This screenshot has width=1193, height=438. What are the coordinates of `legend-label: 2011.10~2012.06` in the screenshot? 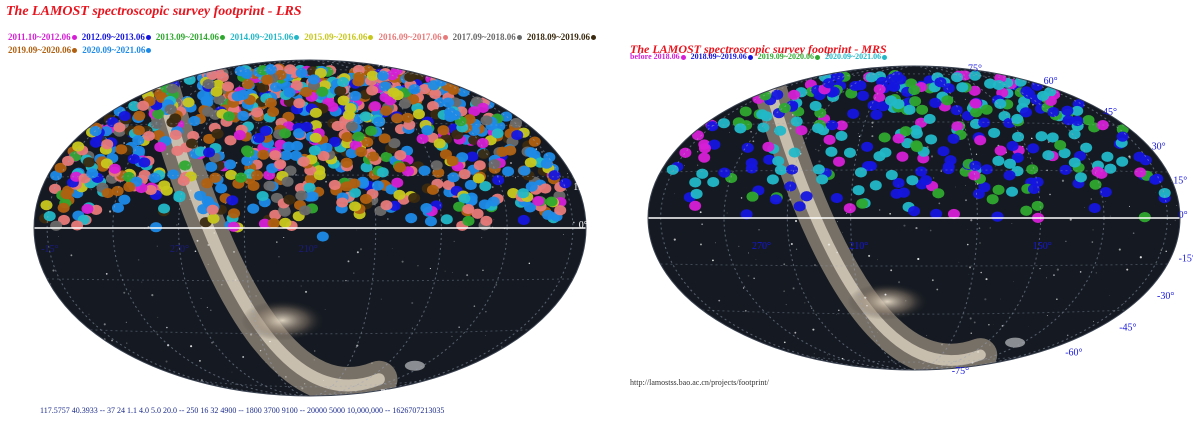 It's located at (39, 37).